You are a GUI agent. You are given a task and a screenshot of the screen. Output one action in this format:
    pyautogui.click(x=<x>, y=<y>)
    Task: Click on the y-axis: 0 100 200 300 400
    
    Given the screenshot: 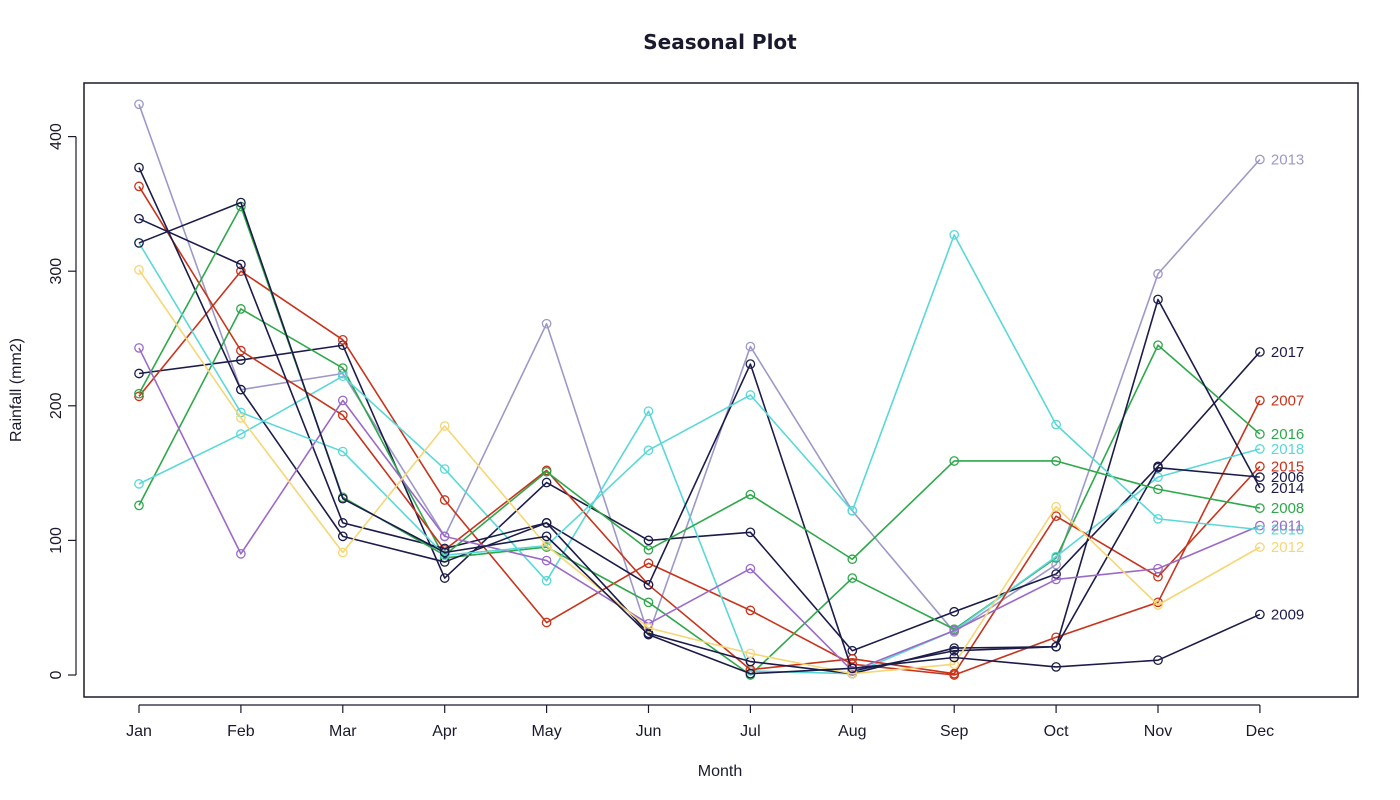 What is the action you would take?
    pyautogui.click(x=62, y=401)
    